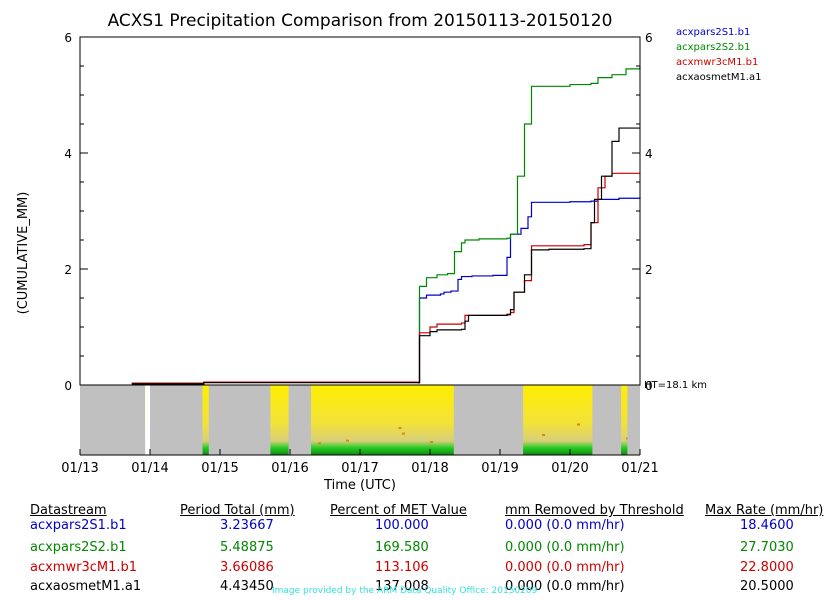  I want to click on xtick-label-8: 01/21, so click(639, 468).